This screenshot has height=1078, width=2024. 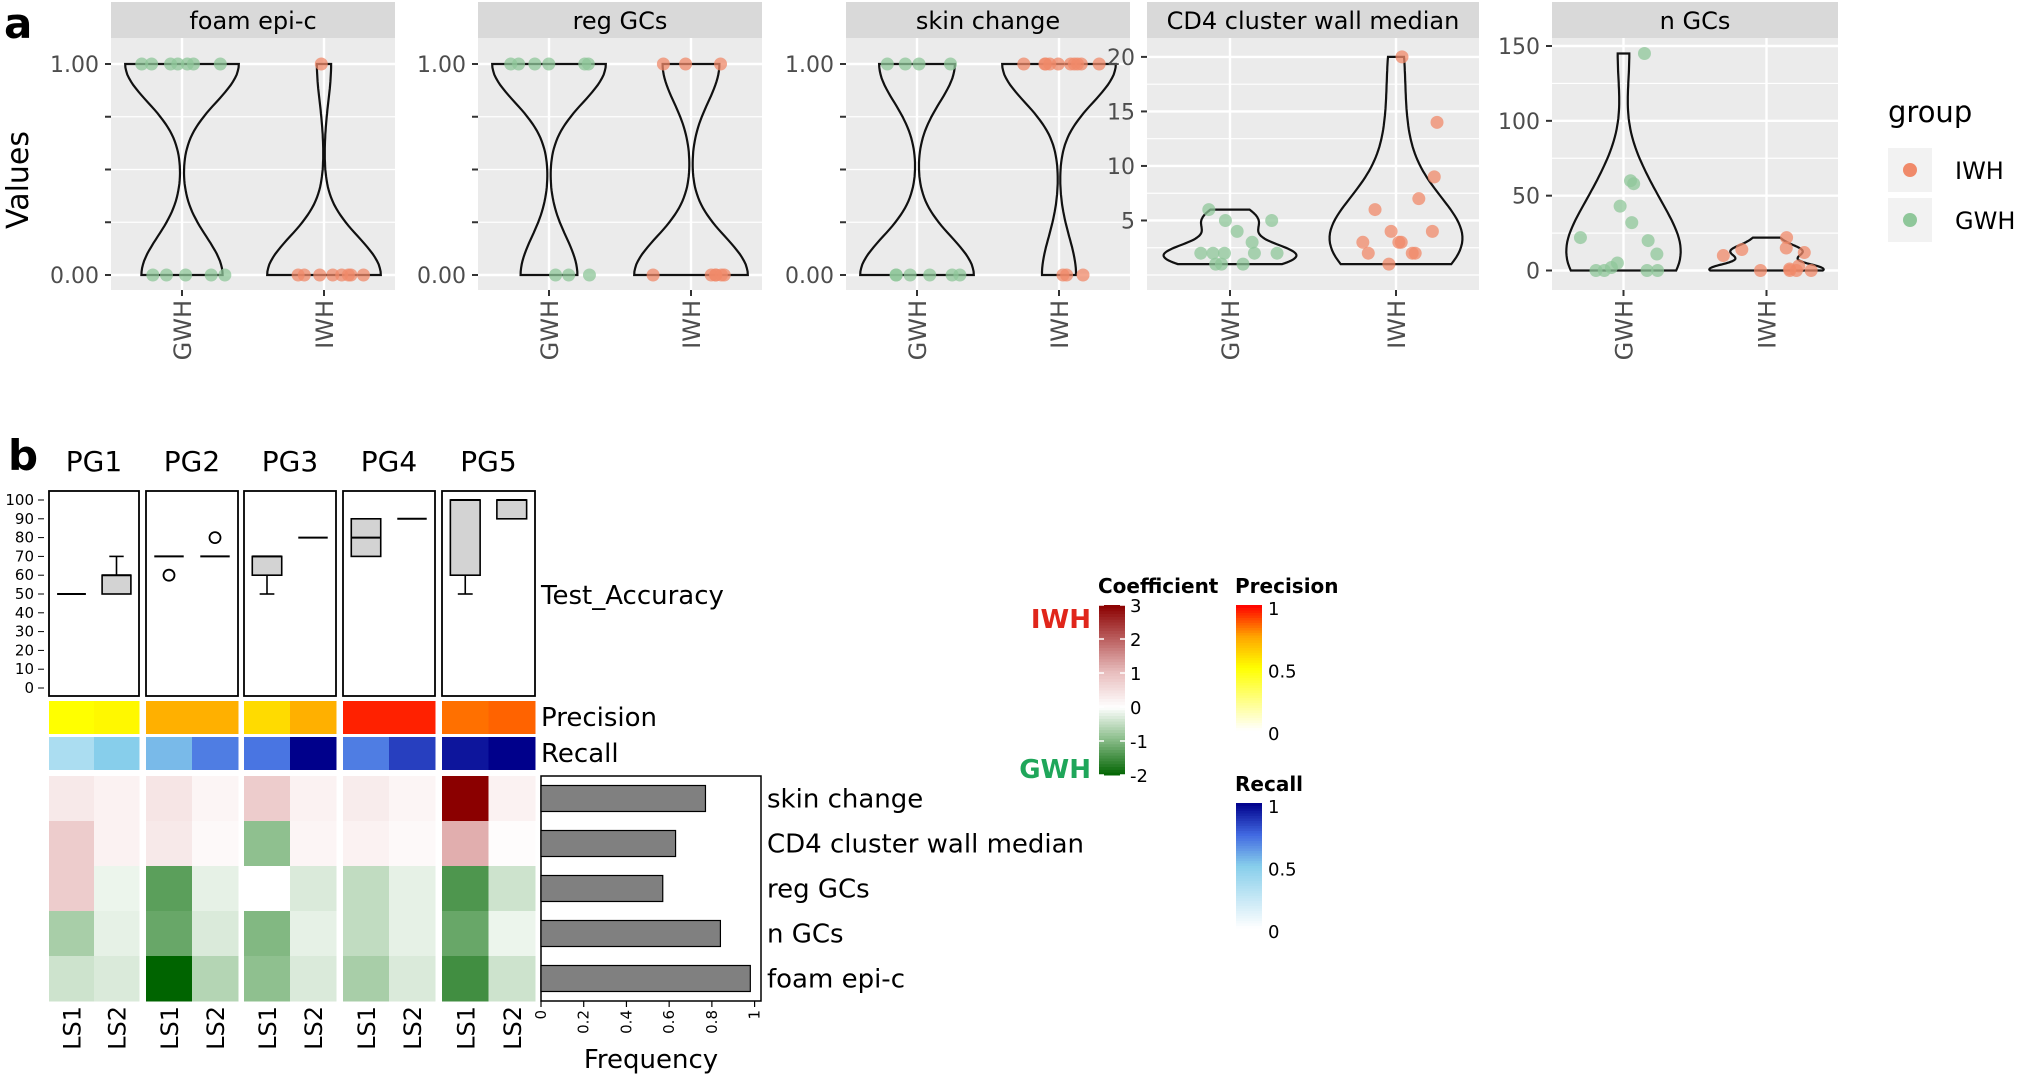 What do you see at coordinates (580, 754) in the screenshot?
I see `recall-row-label: Recall` at bounding box center [580, 754].